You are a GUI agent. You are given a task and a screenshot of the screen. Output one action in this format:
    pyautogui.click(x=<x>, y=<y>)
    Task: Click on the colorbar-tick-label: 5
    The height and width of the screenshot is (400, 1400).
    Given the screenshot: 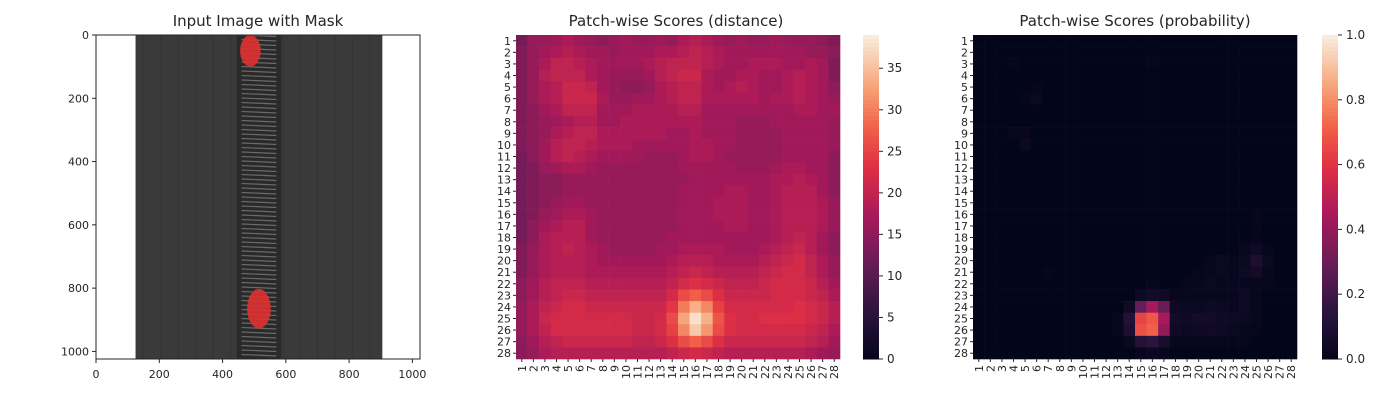 What is the action you would take?
    pyautogui.click(x=891, y=317)
    